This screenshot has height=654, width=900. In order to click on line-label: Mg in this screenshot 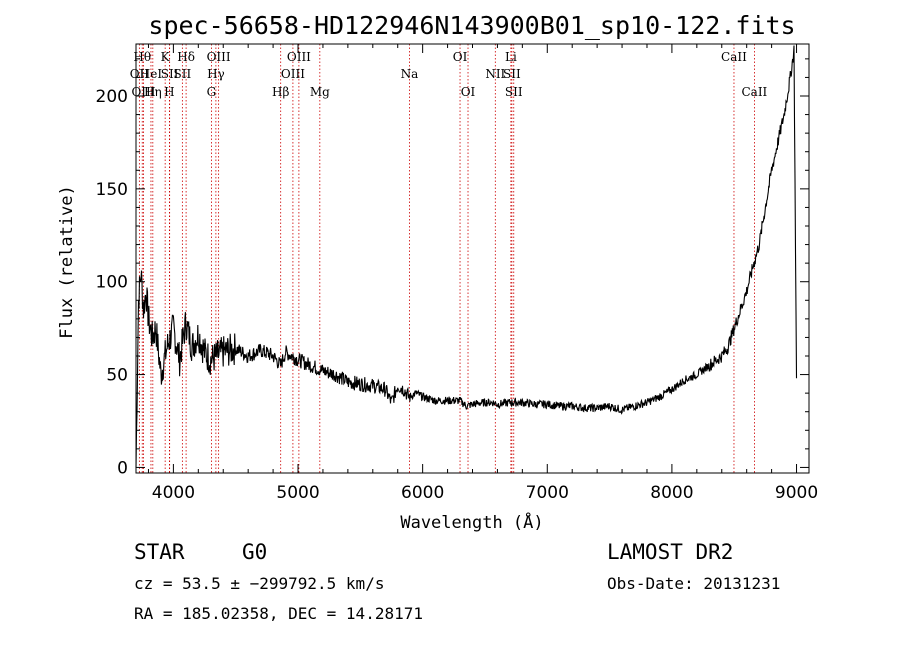, I will do `click(320, 92)`.